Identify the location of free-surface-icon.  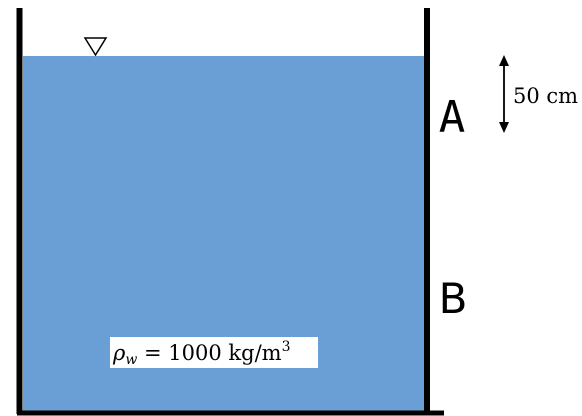
(95, 47).